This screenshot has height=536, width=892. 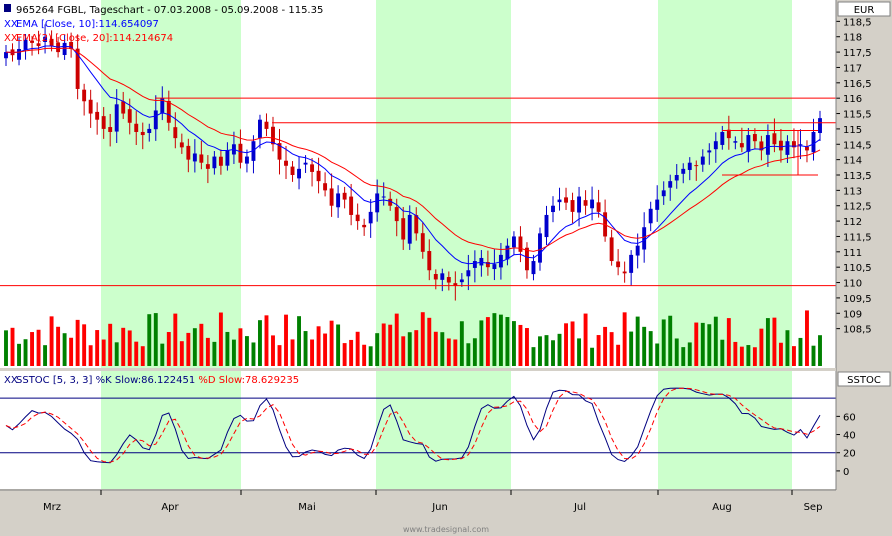 I want to click on y-tick-label: 117, so click(x=852, y=68).